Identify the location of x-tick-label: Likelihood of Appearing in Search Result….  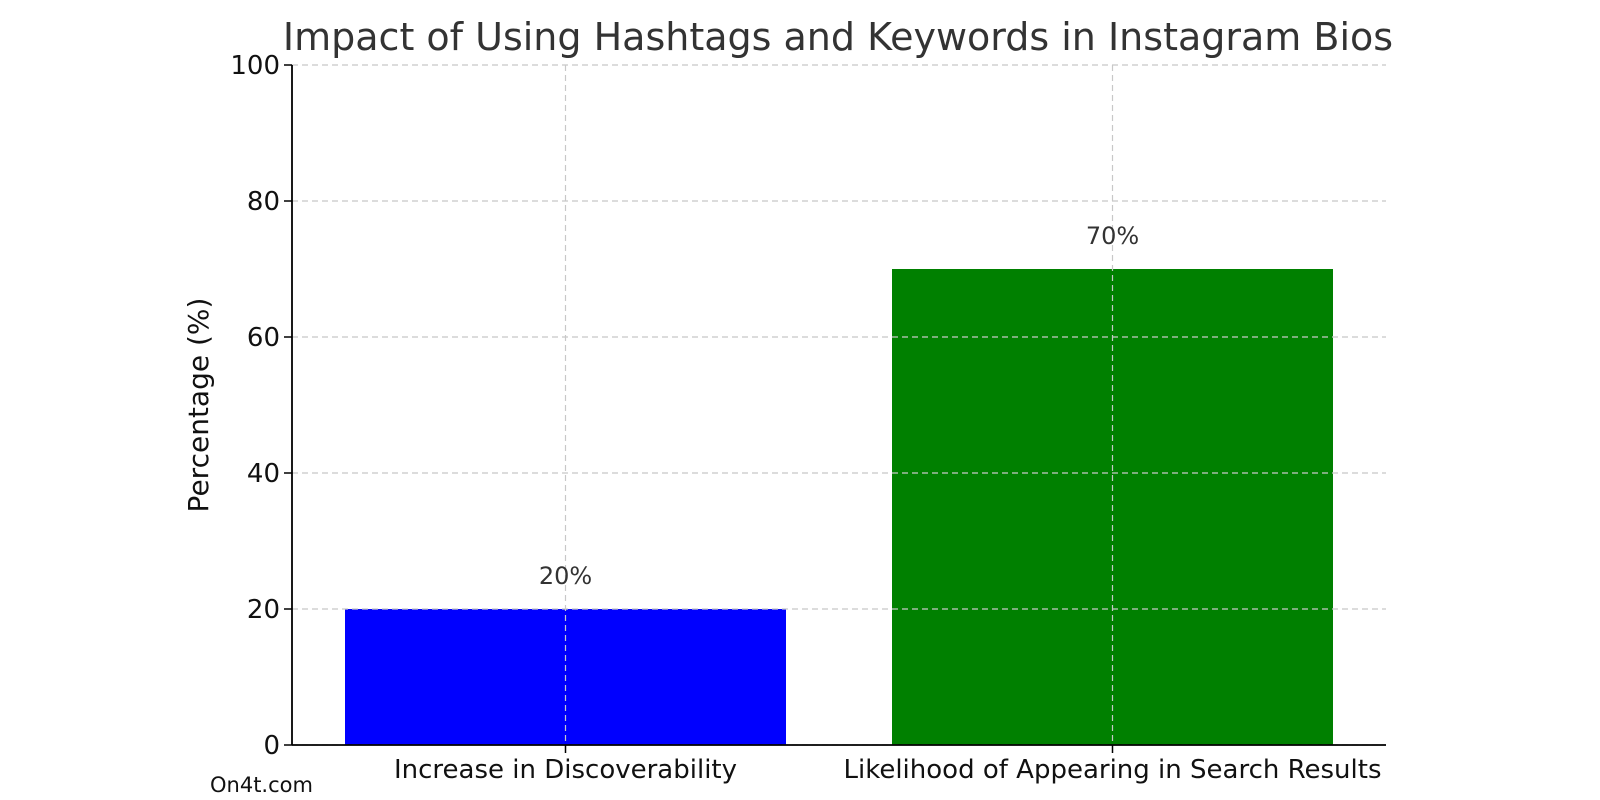
(1113, 770).